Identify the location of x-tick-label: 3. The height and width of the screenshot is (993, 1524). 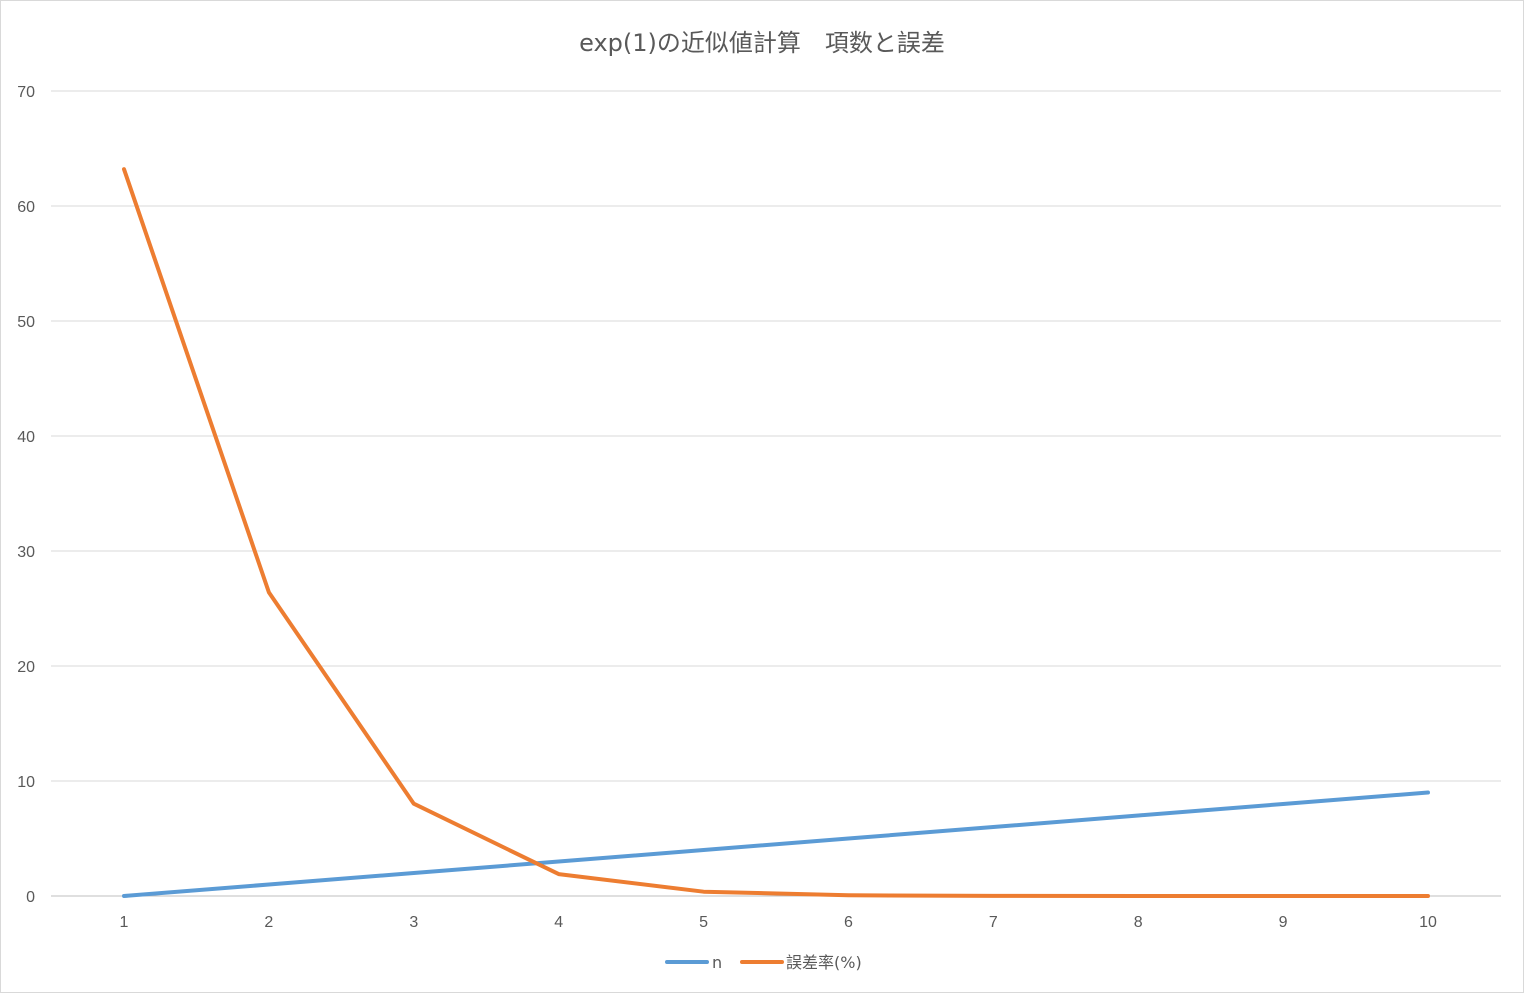
(413, 922).